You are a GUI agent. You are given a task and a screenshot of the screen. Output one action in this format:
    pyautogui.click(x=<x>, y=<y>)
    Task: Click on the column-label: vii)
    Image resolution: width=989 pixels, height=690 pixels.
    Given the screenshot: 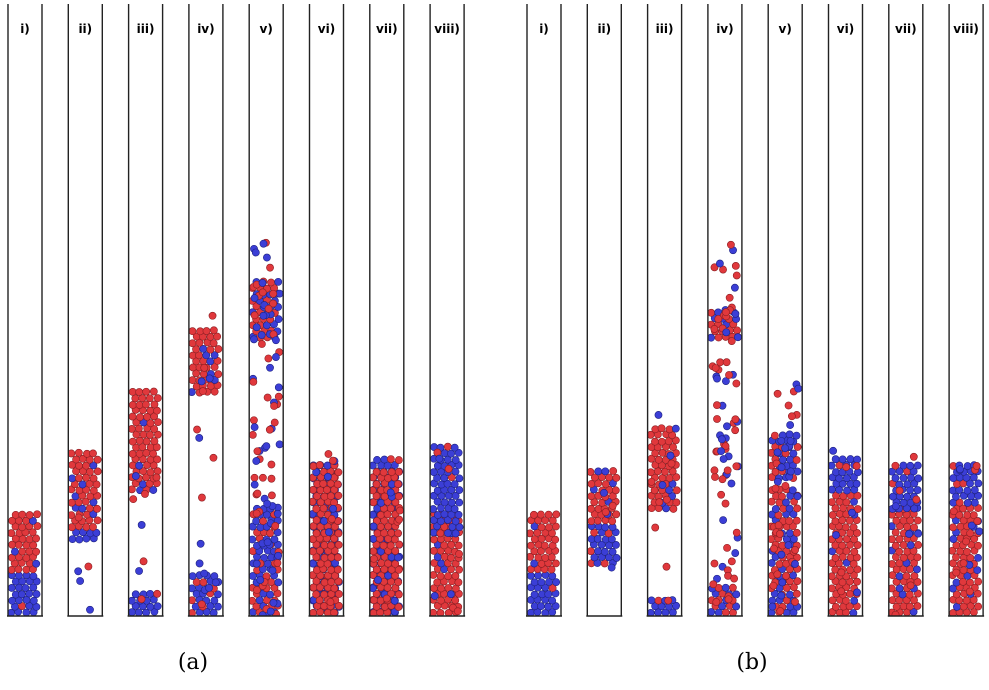 What is the action you would take?
    pyautogui.click(x=906, y=29)
    